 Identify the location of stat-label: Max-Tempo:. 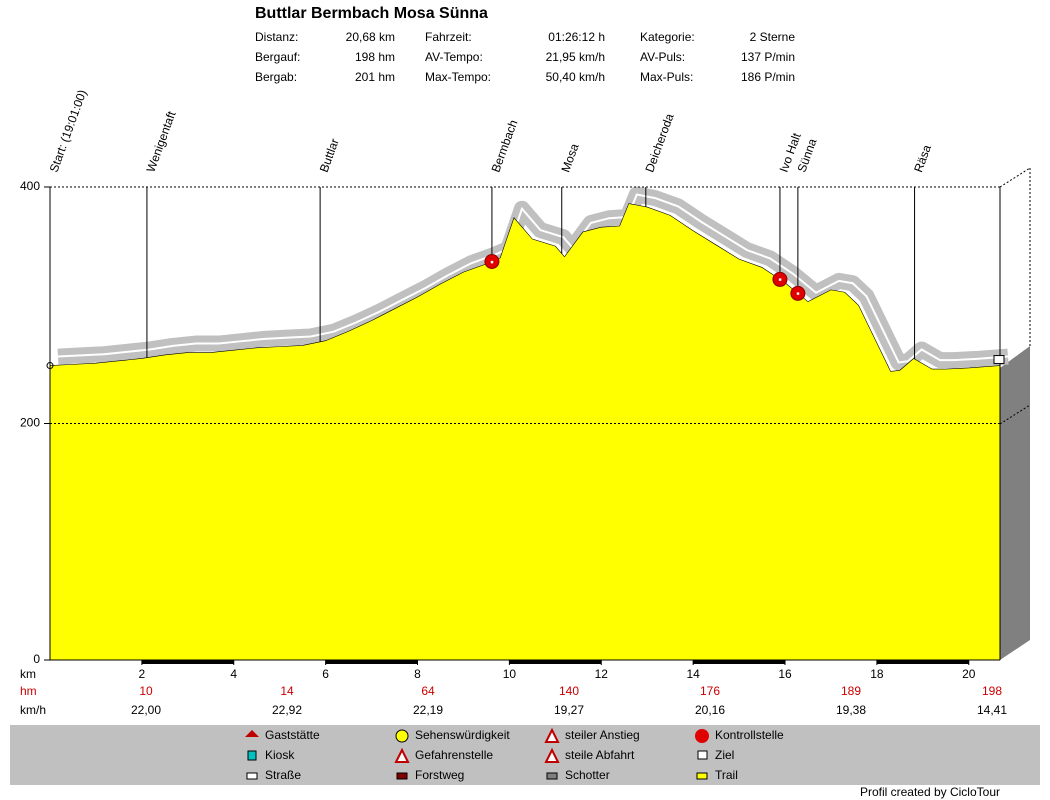
(458, 77).